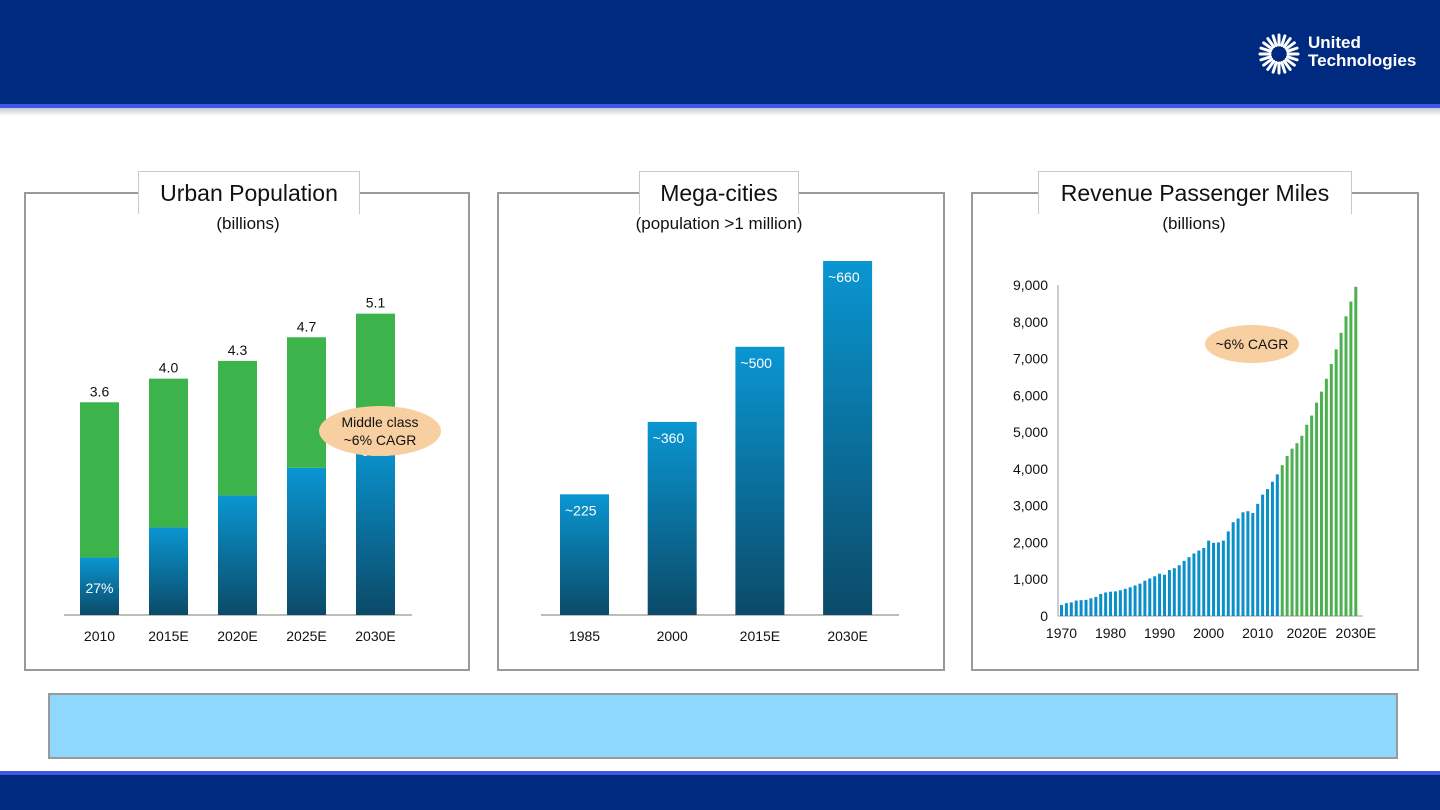 This screenshot has height=810, width=1440. What do you see at coordinates (719, 223) in the screenshot?
I see `mega-cities-subtitle: (population >1 million)` at bounding box center [719, 223].